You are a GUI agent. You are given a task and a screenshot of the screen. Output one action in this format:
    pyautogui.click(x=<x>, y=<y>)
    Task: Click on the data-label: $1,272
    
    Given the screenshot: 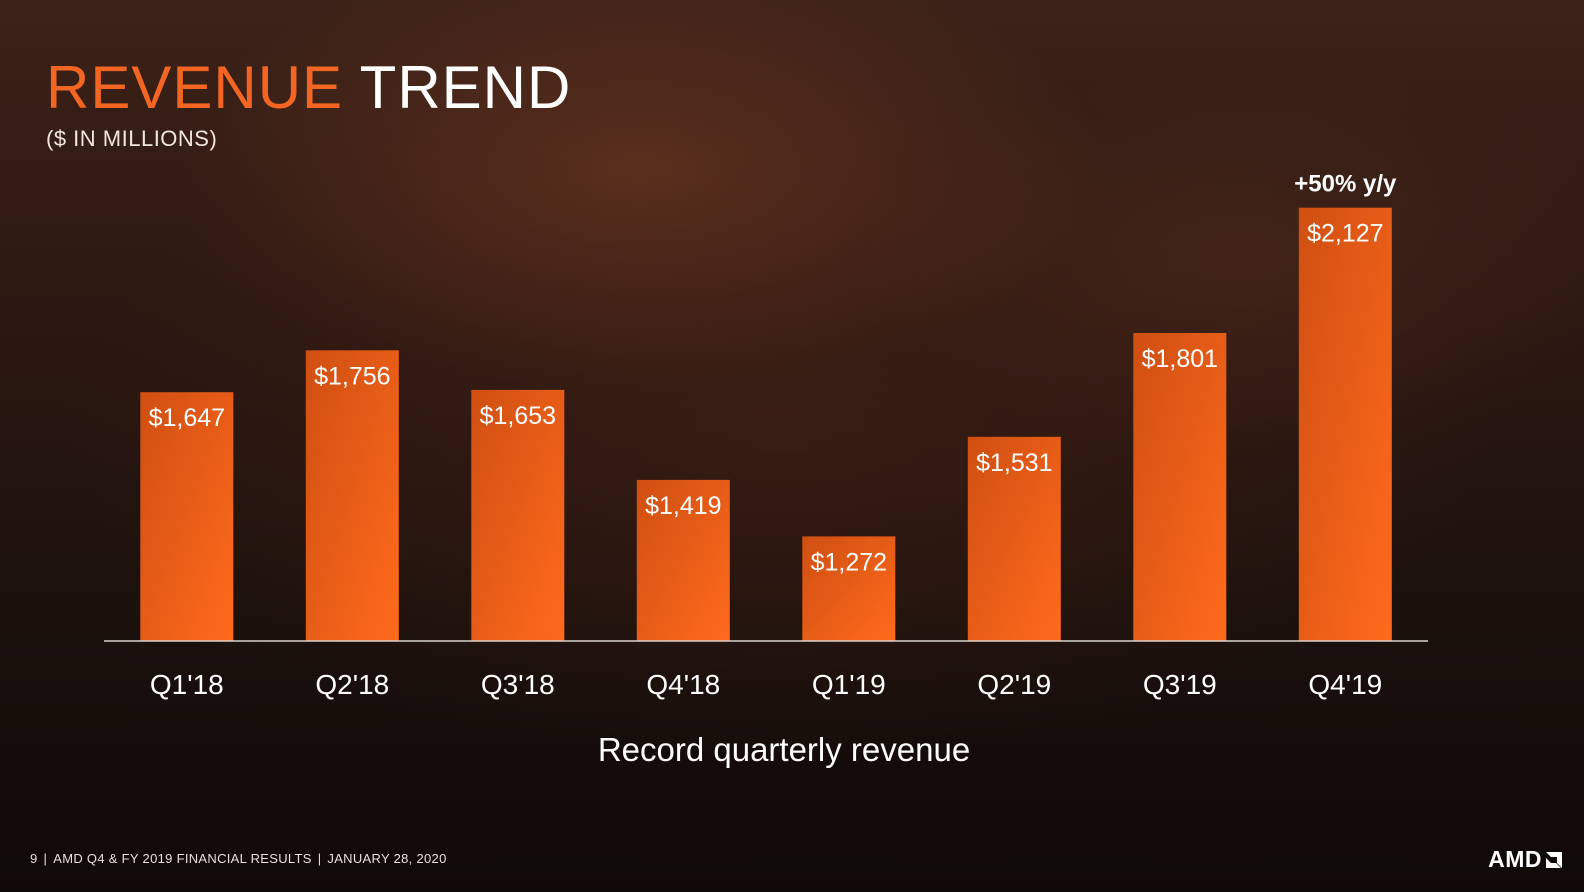 What is the action you would take?
    pyautogui.click(x=849, y=562)
    